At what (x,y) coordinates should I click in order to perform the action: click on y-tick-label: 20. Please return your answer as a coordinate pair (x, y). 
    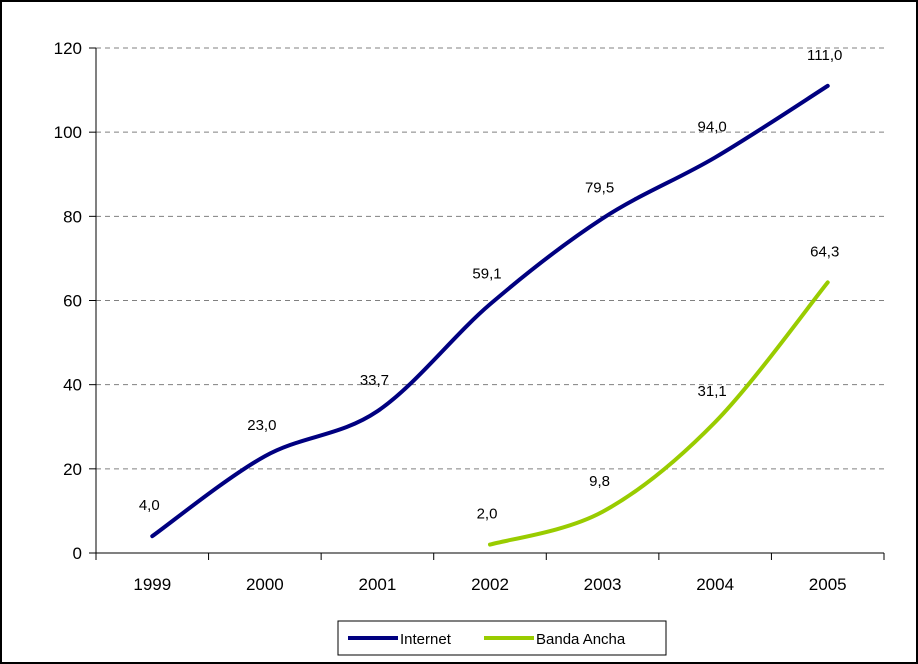
    Looking at the image, I should click on (72, 469).